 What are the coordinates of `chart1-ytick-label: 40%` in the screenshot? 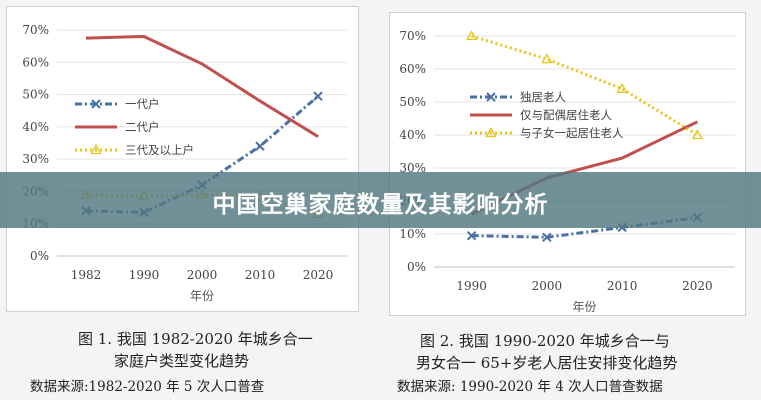 It's located at (412, 135).